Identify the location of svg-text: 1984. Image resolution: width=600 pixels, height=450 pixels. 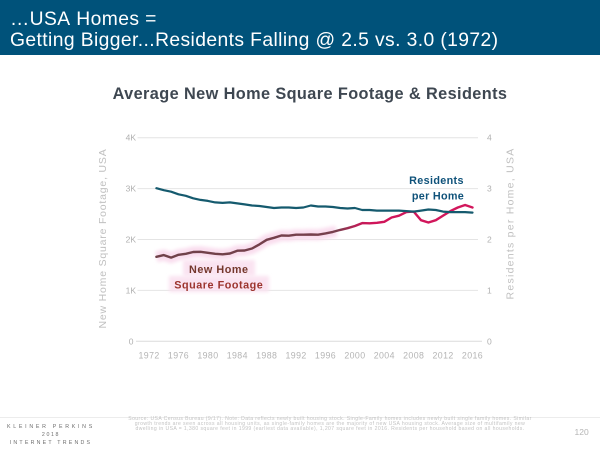
(237, 355).